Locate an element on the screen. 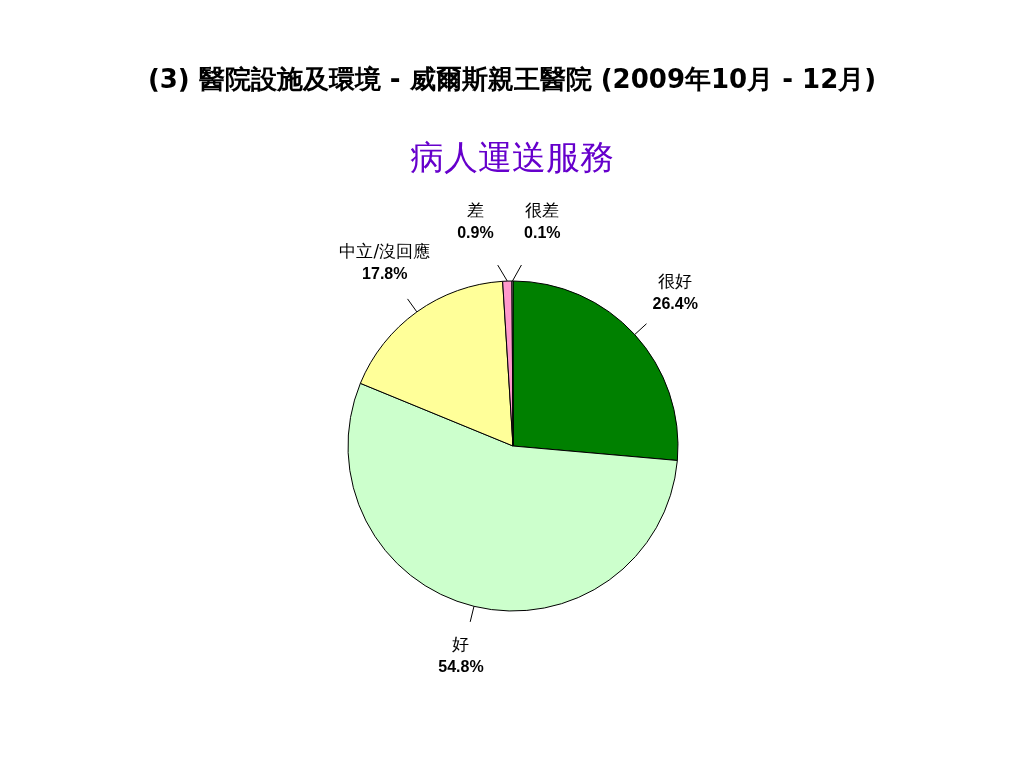  slice-label: 好 is located at coordinates (461, 643).